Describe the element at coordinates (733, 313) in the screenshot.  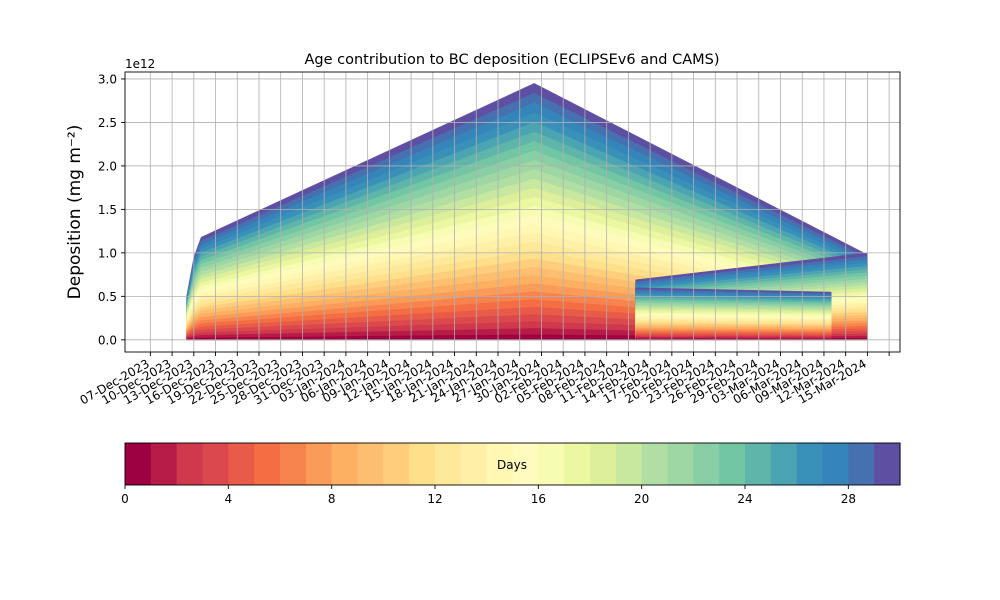
I see `series-3-bands` at that location.